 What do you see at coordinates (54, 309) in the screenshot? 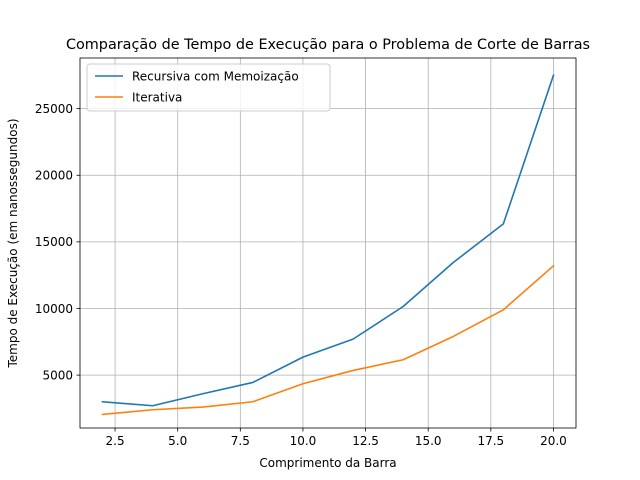
I see `y-tick-label: 10000` at bounding box center [54, 309].